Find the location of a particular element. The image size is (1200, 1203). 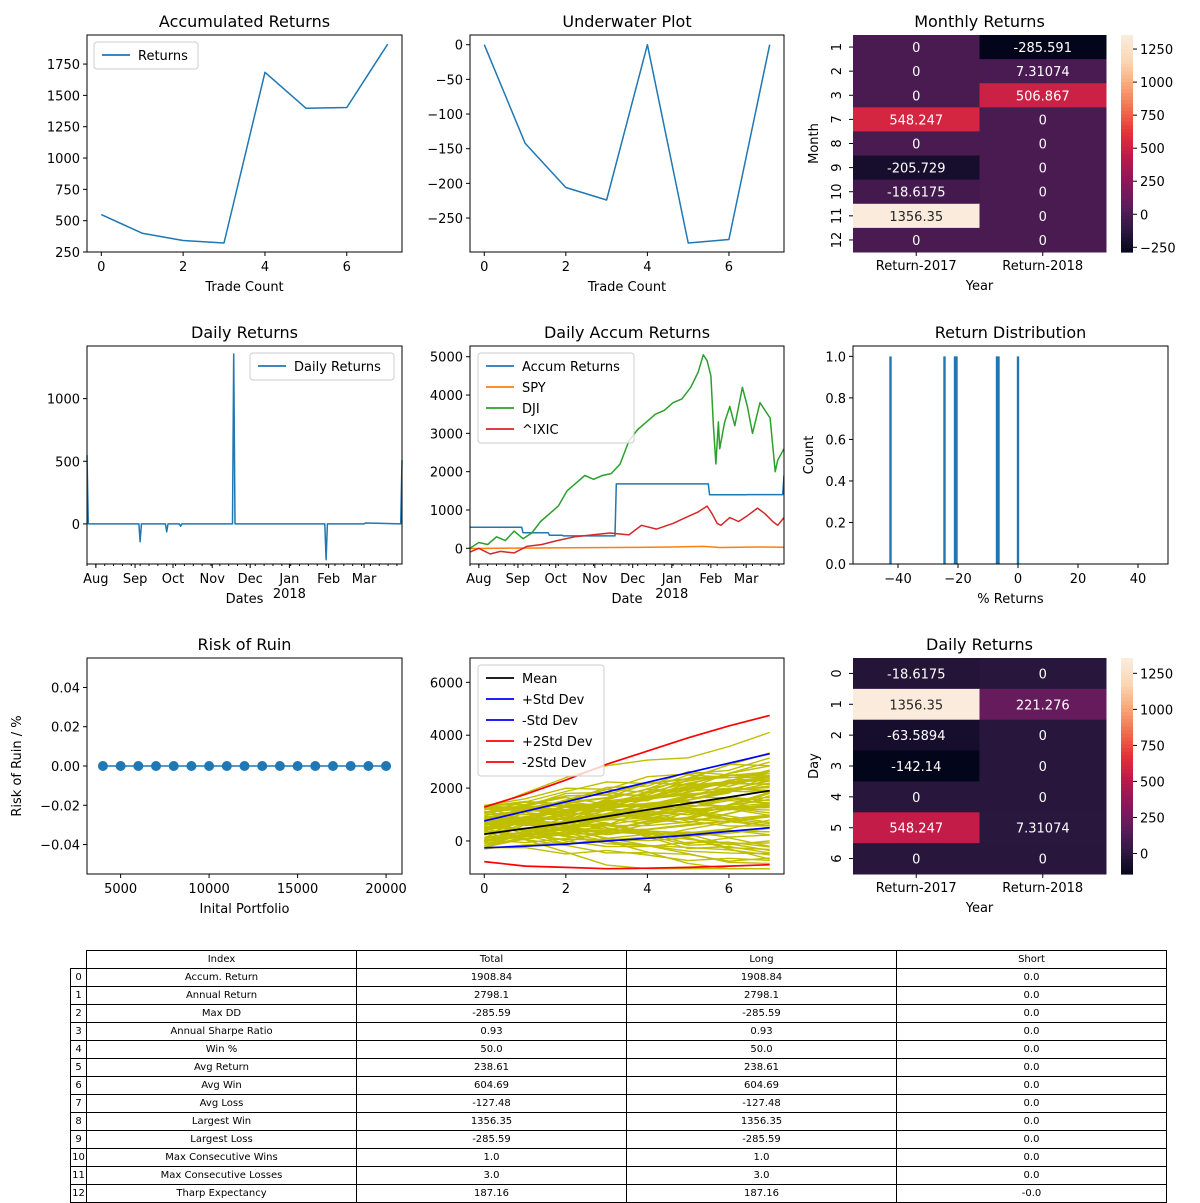

y-tick-label: 2000 is located at coordinates (446, 789).